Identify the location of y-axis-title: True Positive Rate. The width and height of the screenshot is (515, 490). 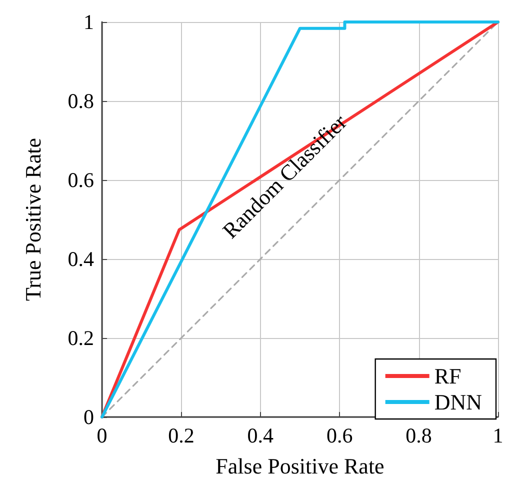
(33, 219).